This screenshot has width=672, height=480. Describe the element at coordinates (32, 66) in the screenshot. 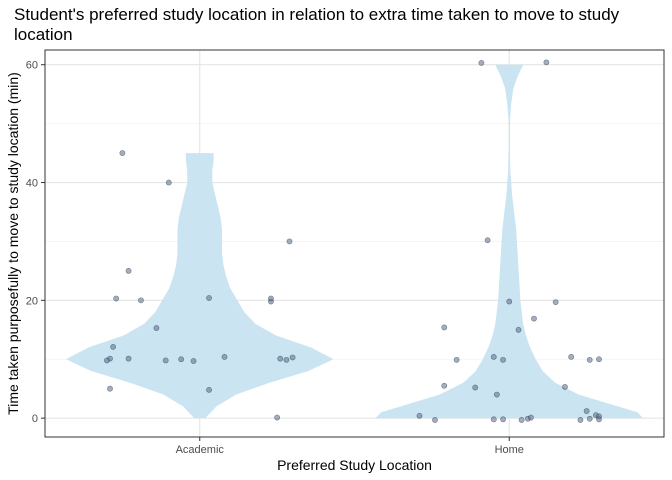

I see `y-tick-label: 60` at that location.